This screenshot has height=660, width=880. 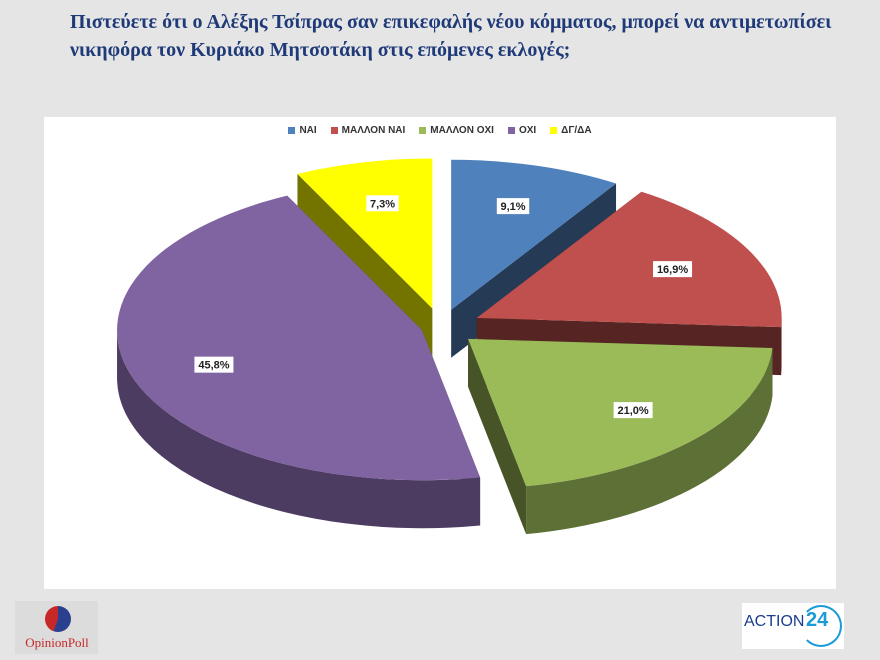 What do you see at coordinates (817, 620) in the screenshot?
I see `action24-logo-number: 24` at bounding box center [817, 620].